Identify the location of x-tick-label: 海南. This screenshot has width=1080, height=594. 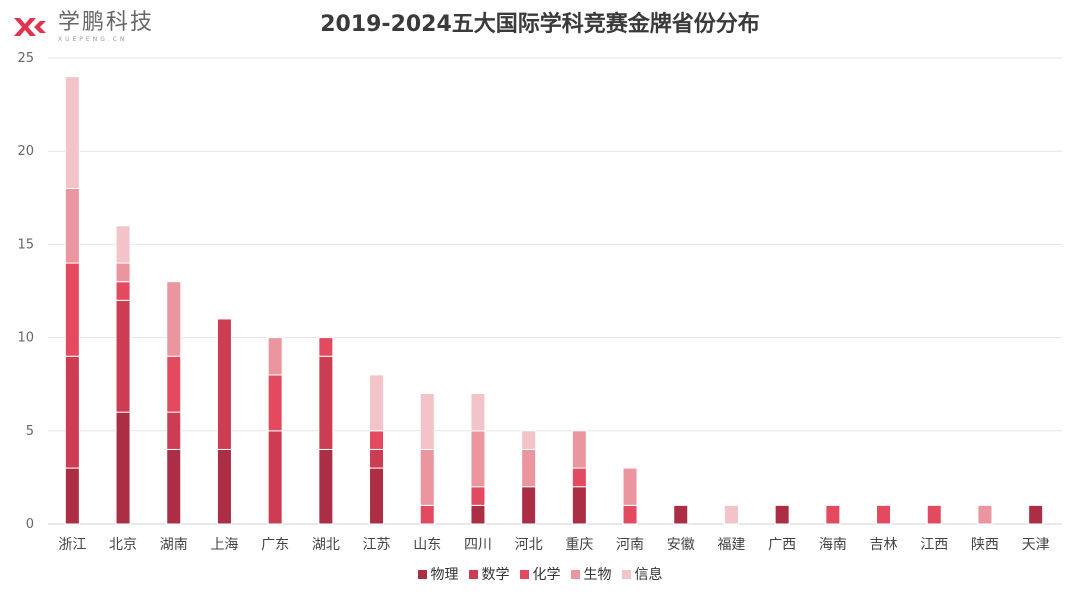
(833, 545).